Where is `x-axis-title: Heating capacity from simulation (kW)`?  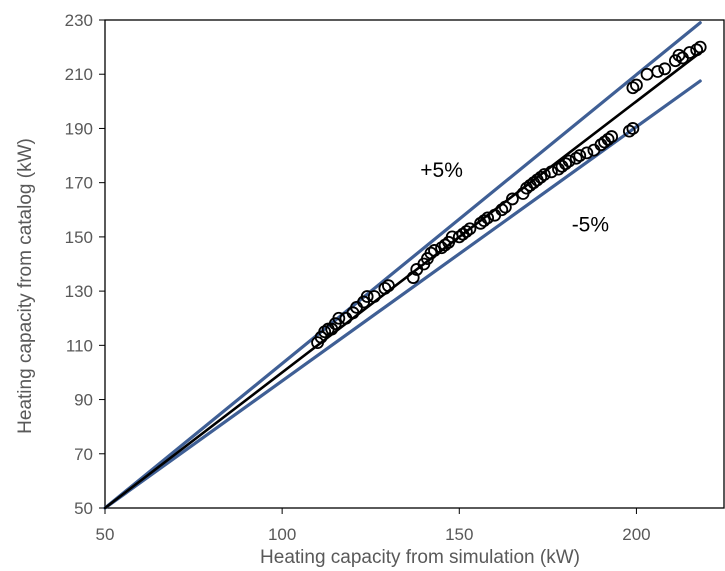
x-axis-title: Heating capacity from simulation (kW) is located at coordinates (420, 557).